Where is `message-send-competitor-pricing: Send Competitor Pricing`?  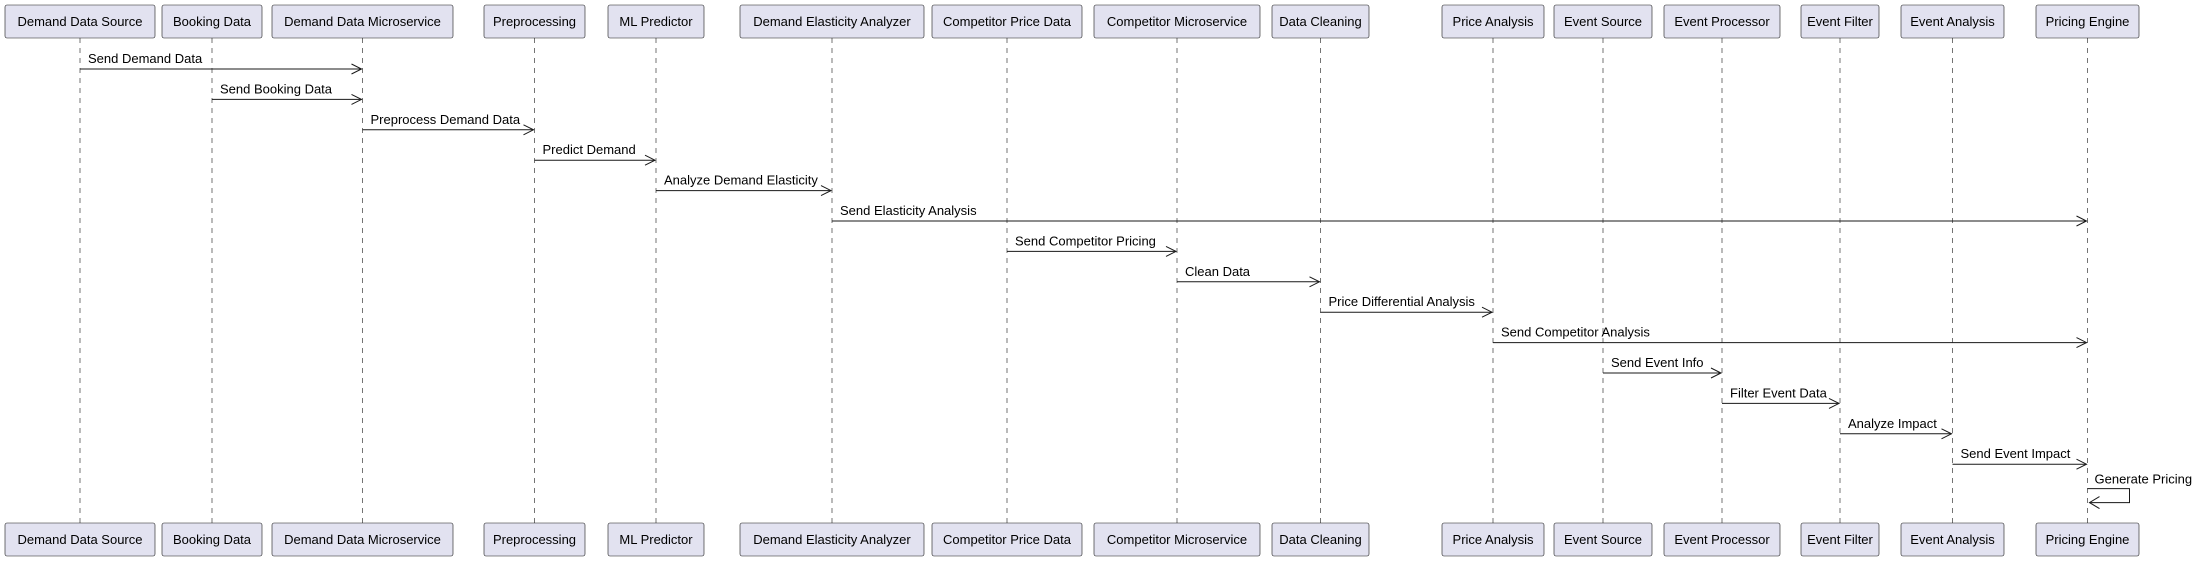
message-send-competitor-pricing: Send Competitor Pricing is located at coordinates (1092, 245).